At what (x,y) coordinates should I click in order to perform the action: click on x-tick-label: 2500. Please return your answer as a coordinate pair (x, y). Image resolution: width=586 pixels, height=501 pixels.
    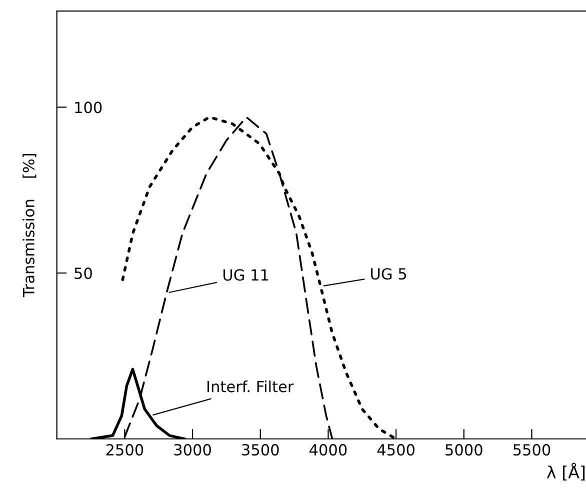
    Looking at the image, I should click on (125, 450).